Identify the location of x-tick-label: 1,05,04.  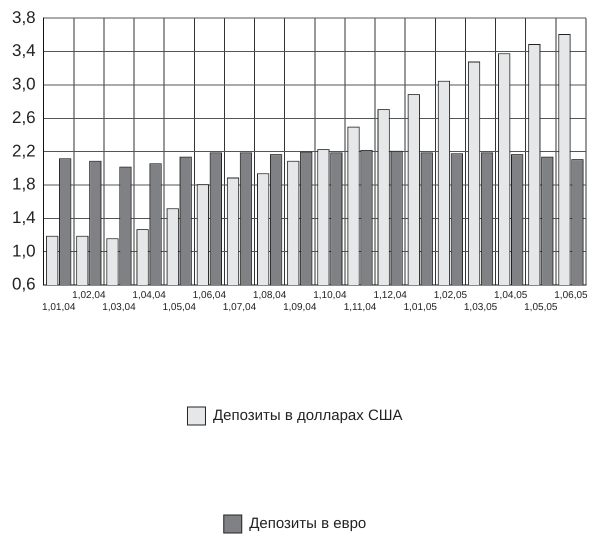
(179, 307).